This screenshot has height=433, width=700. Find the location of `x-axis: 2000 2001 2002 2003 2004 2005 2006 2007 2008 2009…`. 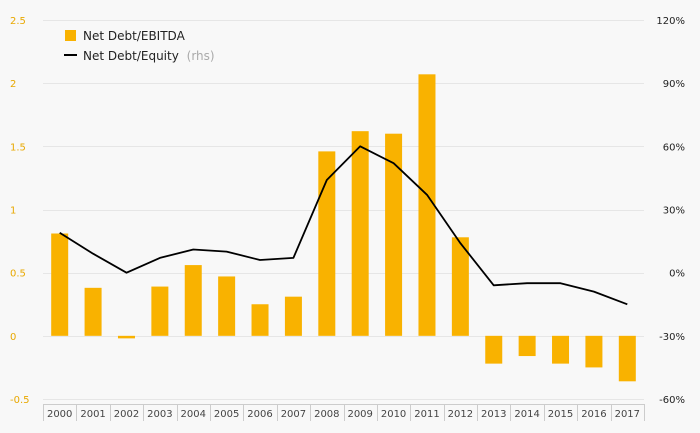

x-axis: 2000 2001 2002 2003 2004 2005 2006 2007 2008 2009… is located at coordinates (344, 412).